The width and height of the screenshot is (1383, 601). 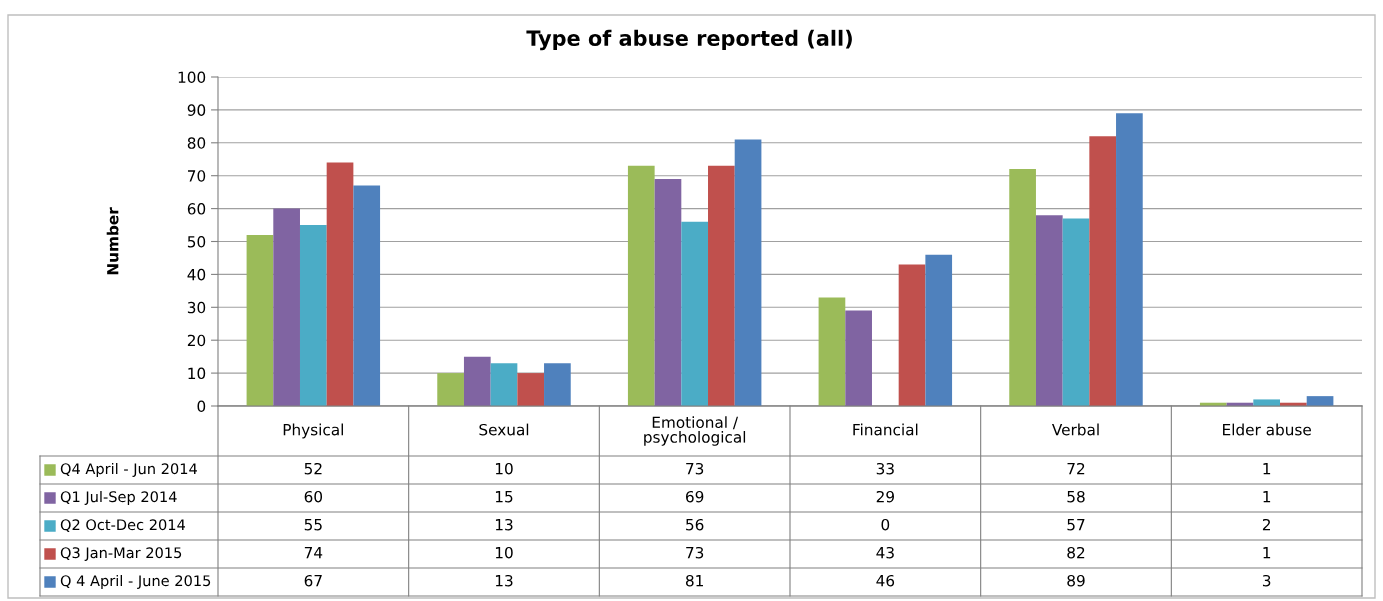 I want to click on legend-label: Q4 April - Jun 2014, so click(x=128, y=470).